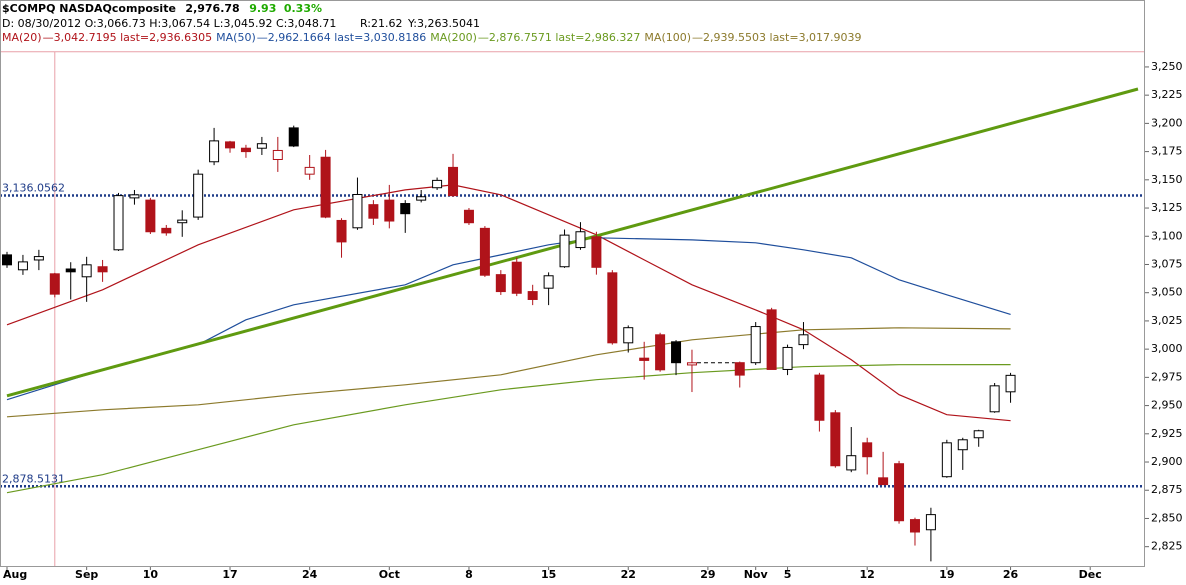 This screenshot has width=1186, height=585. Describe the element at coordinates (1167, 405) in the screenshot. I see `y-tick-label: 2,950` at that location.